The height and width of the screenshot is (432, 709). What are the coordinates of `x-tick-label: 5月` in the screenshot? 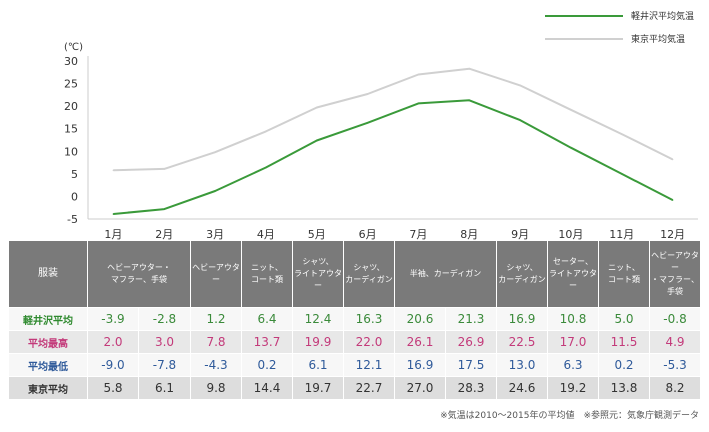 It's located at (317, 234).